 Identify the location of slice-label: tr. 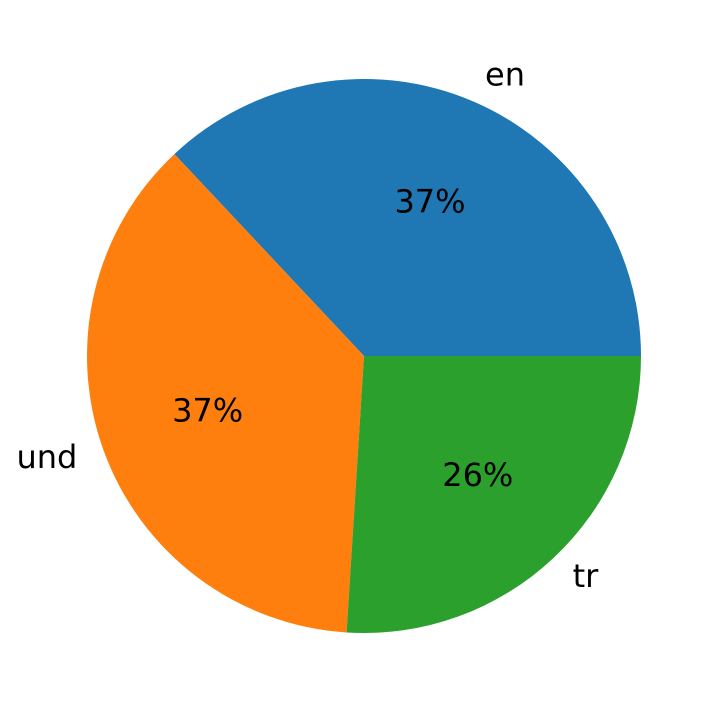
(586, 576).